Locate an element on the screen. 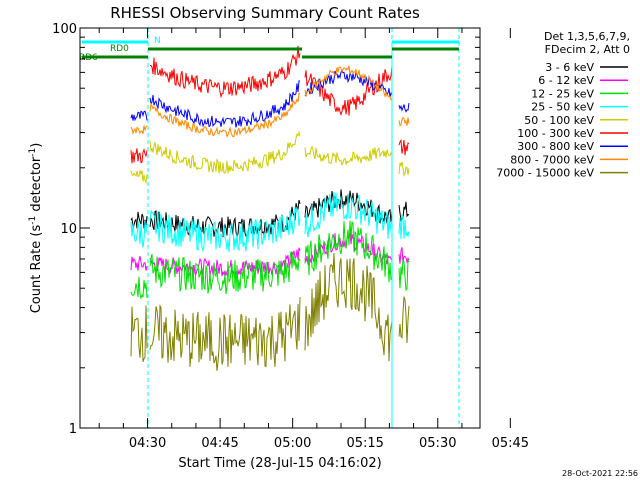 The width and height of the screenshot is (640, 480). x-tick-label: 04:45 is located at coordinates (219, 443).